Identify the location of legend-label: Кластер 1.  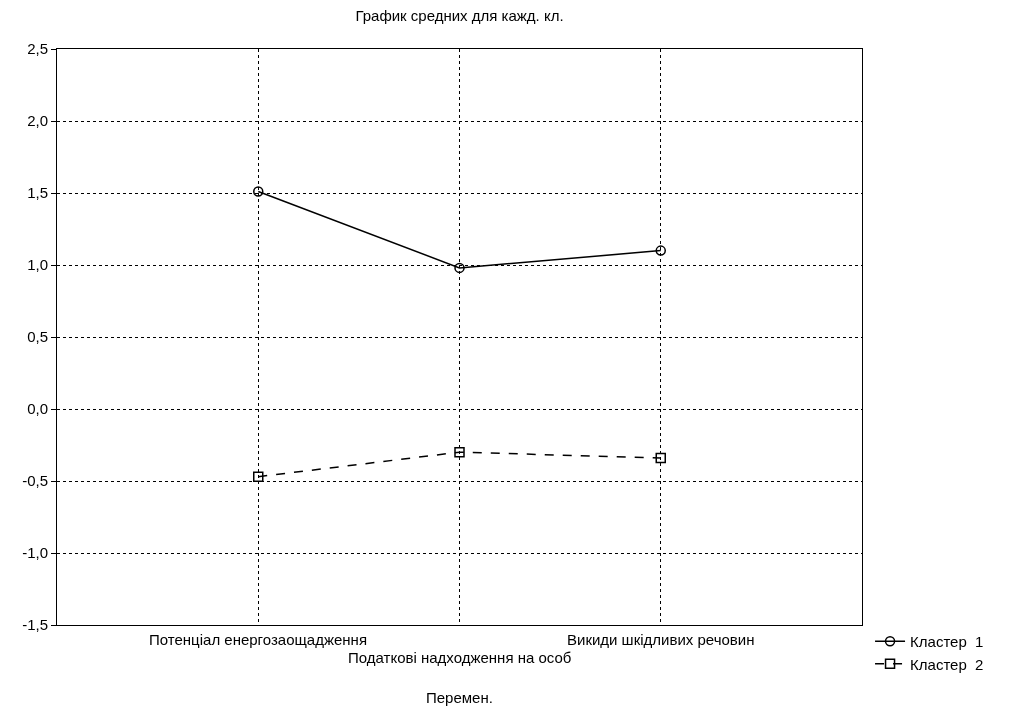
(947, 642).